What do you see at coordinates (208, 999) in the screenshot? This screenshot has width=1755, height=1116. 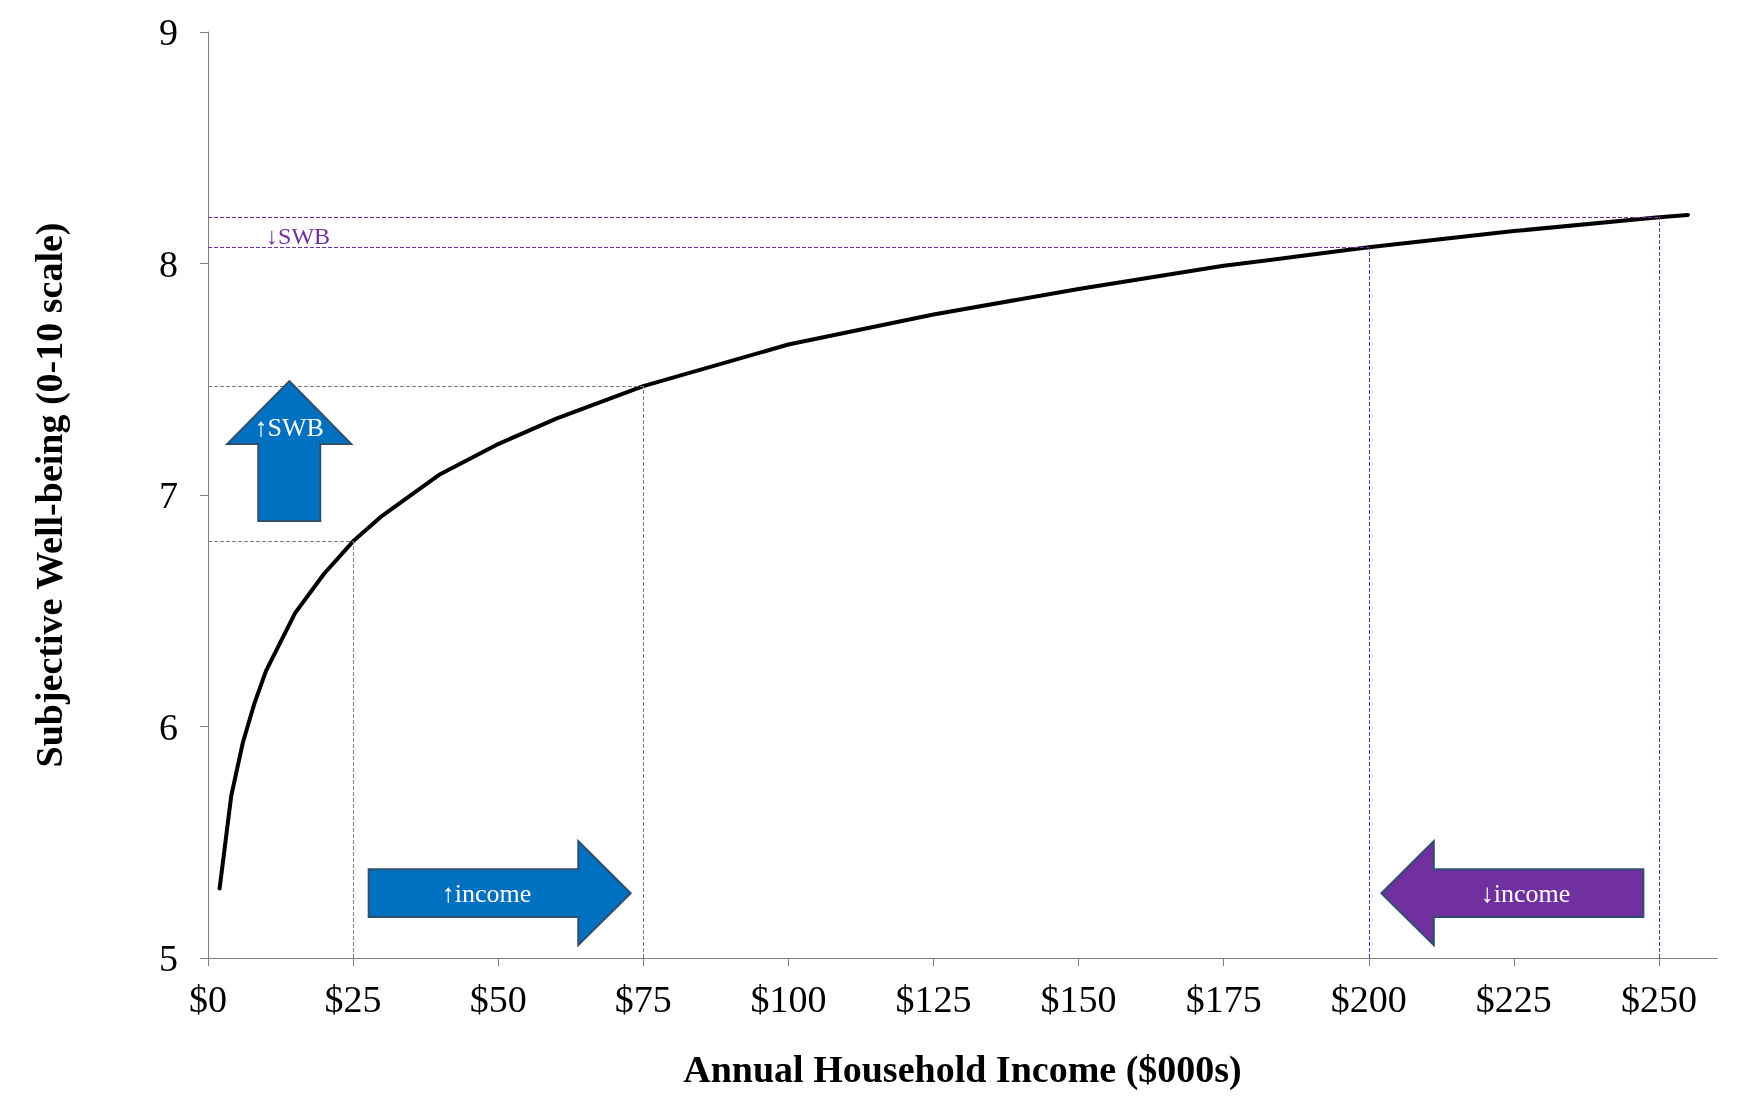 I see `x-tick-label: $0` at bounding box center [208, 999].